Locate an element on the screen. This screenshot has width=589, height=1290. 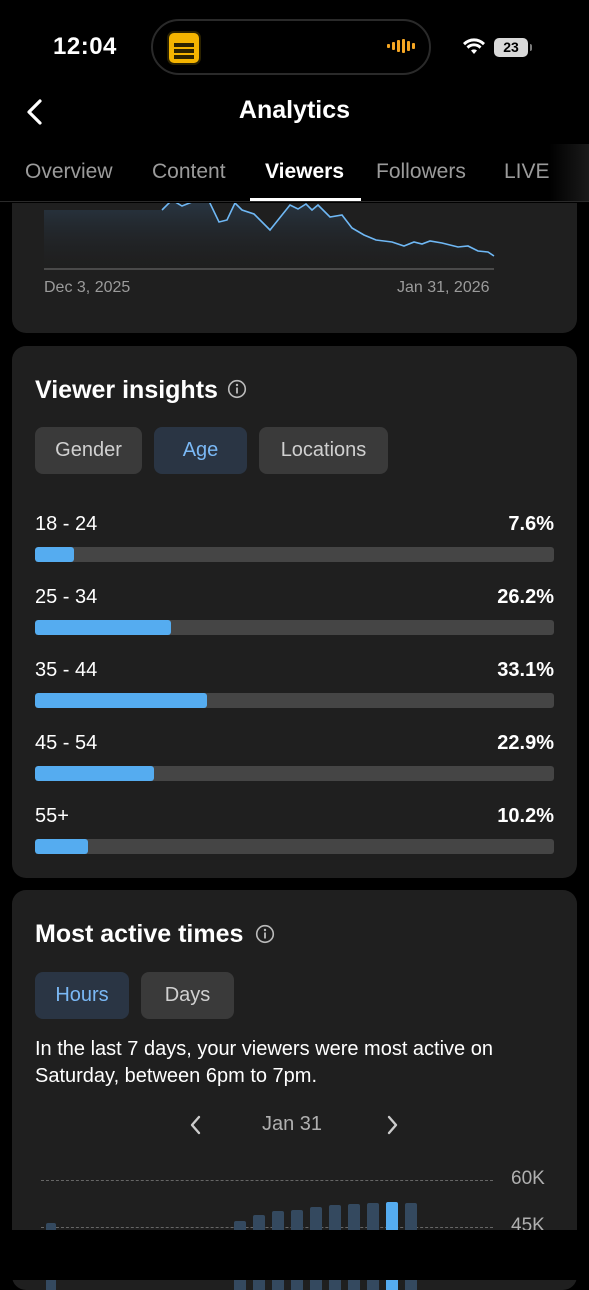
trend-area is located at coordinates (269, 235).